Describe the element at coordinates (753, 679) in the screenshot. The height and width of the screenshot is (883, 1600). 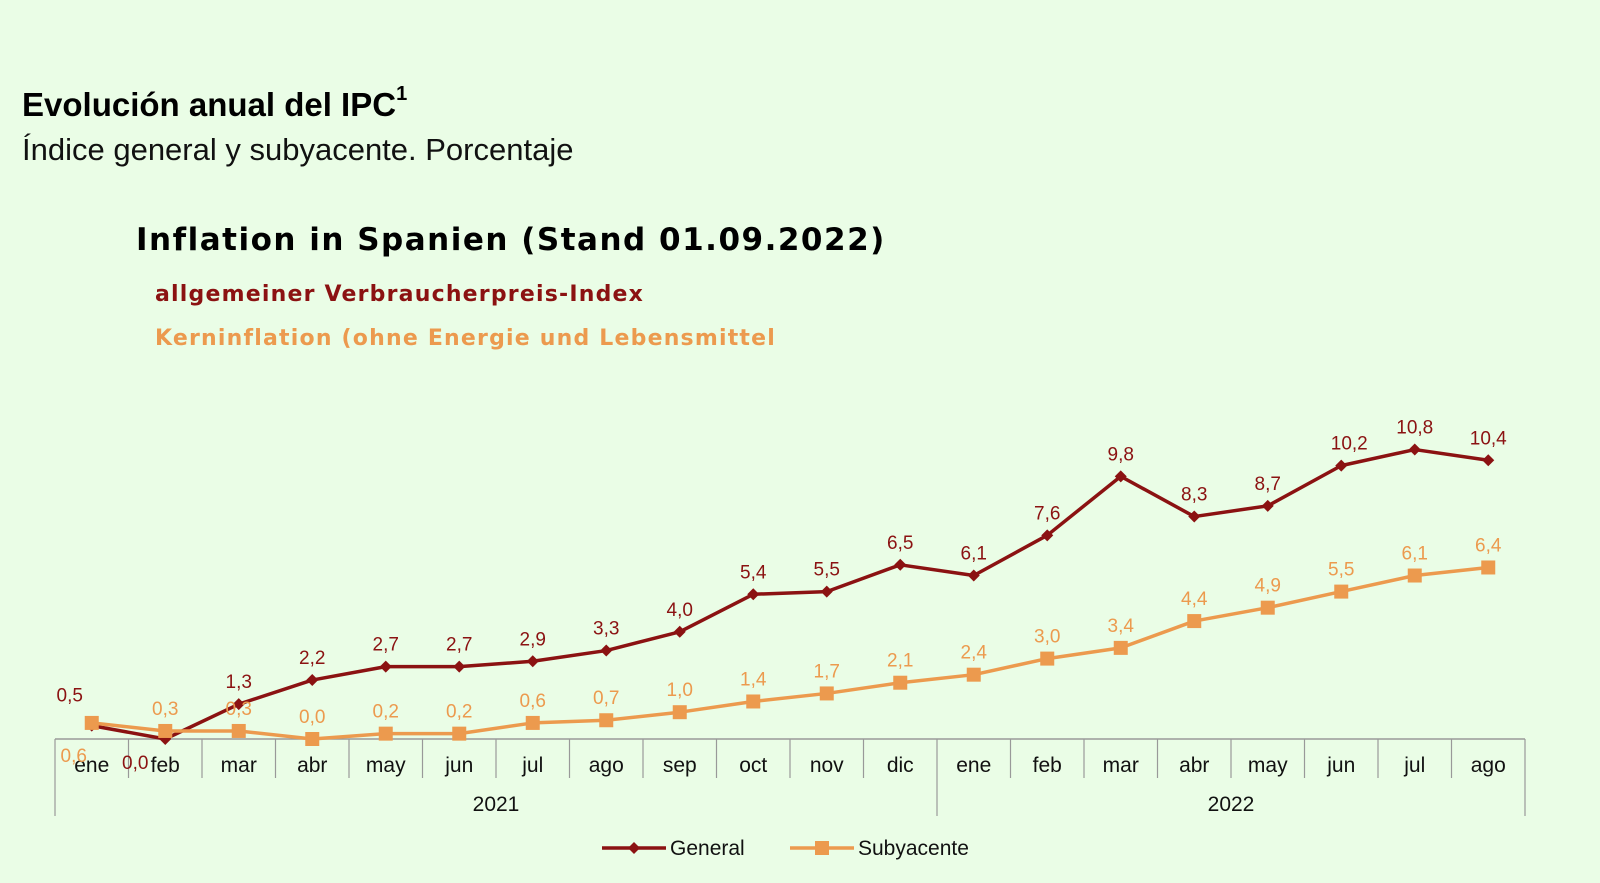
I see `data-label: 1,4` at that location.